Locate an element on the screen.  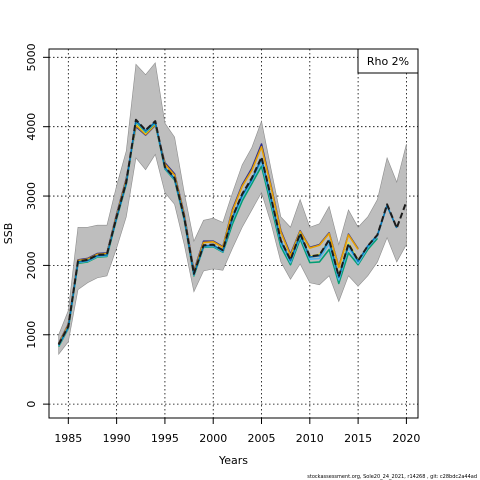
y-axis: 0 1000 2000 3000 4000 5000 is located at coordinates (37, 225).